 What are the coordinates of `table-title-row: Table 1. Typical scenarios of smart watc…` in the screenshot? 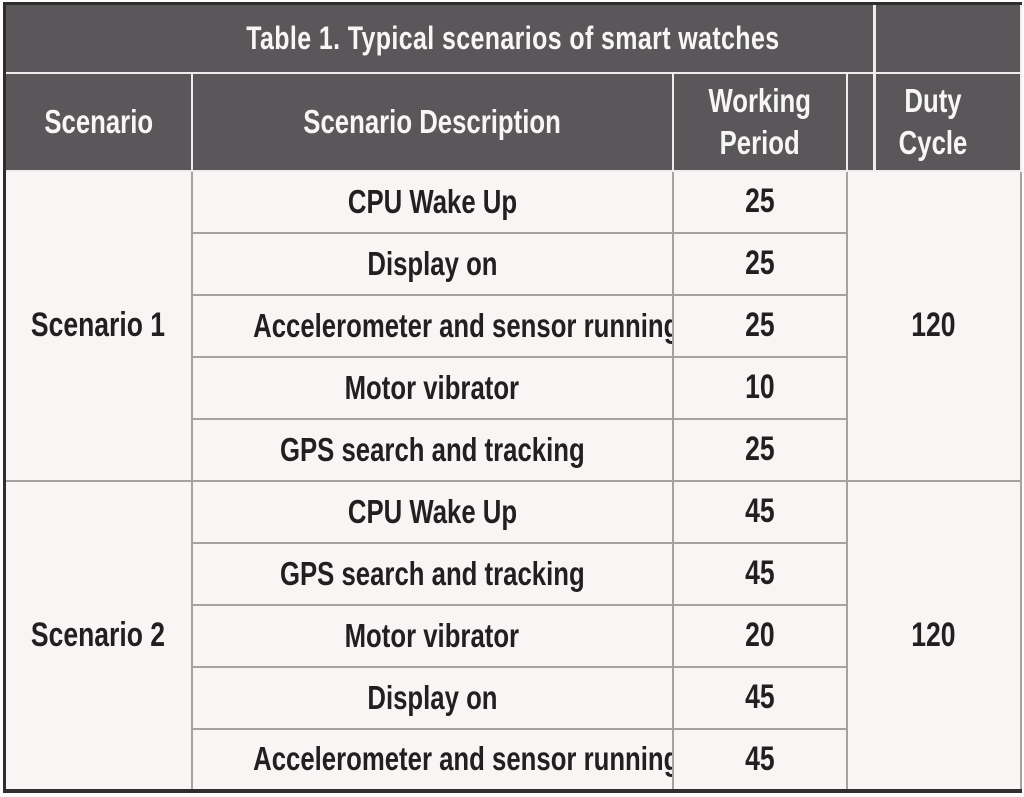 It's located at (512, 38).